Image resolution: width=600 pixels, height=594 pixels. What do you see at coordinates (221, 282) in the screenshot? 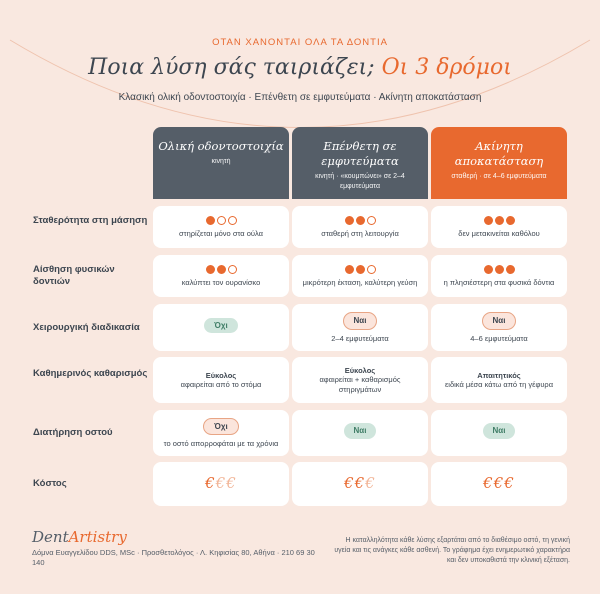
I see `cell-text: καλύπτει τον ουρανίσκο` at bounding box center [221, 282].